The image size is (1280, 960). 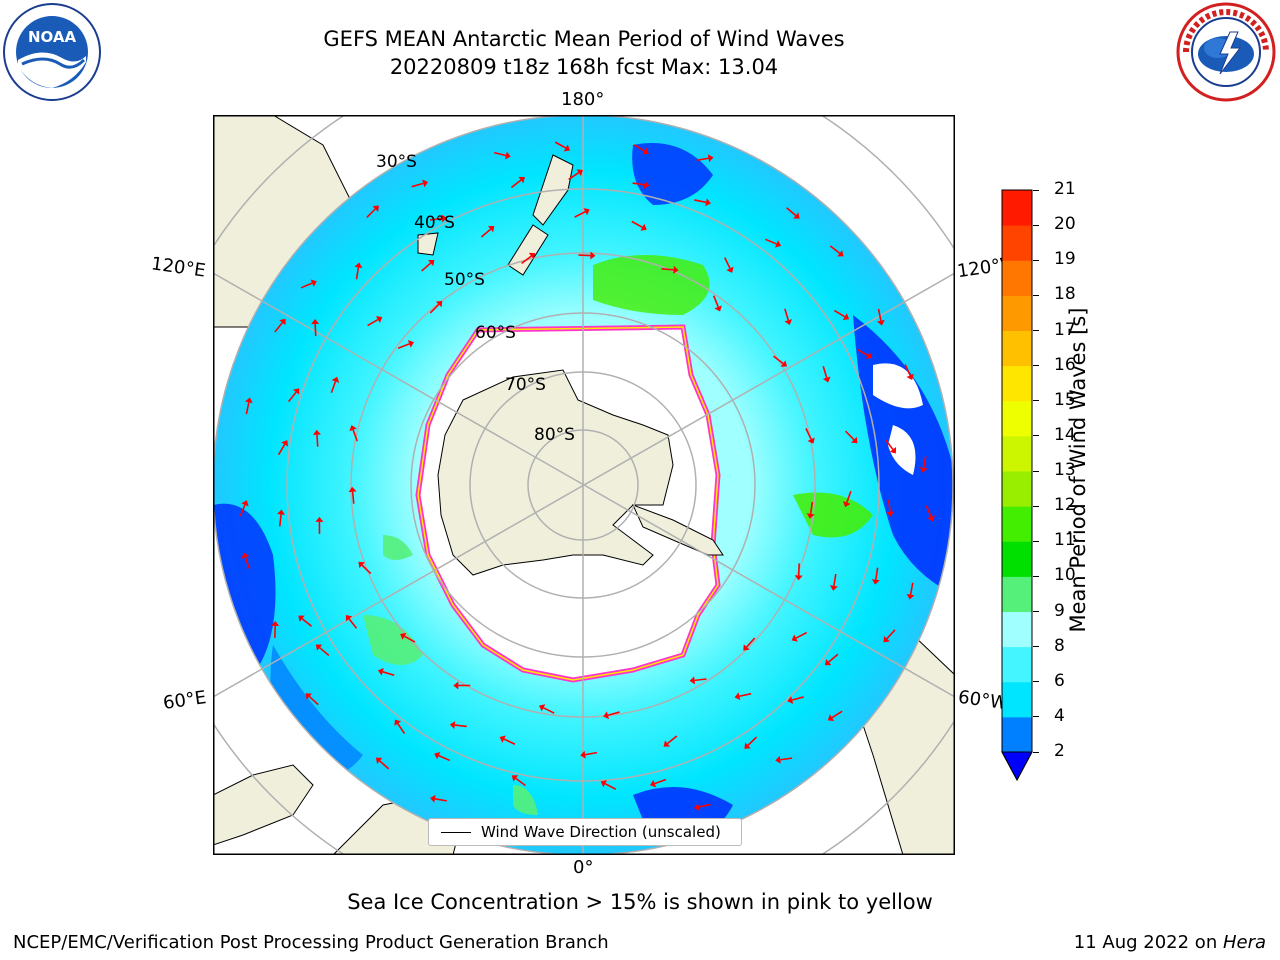 I want to click on lat-label-80s: 80°S, so click(x=554, y=435).